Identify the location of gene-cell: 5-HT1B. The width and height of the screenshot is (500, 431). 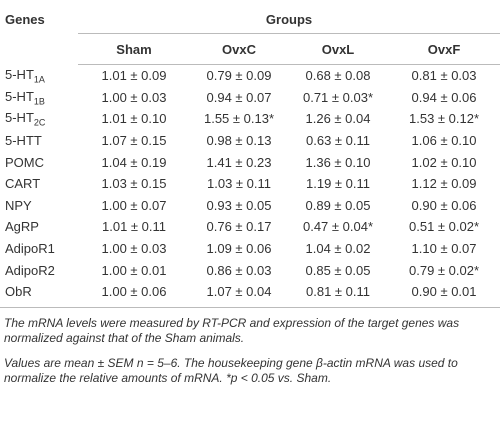
(39, 98).